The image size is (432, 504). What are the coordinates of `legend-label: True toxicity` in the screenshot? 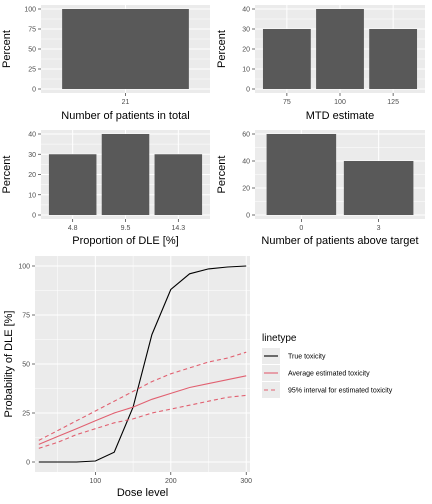 It's located at (307, 357).